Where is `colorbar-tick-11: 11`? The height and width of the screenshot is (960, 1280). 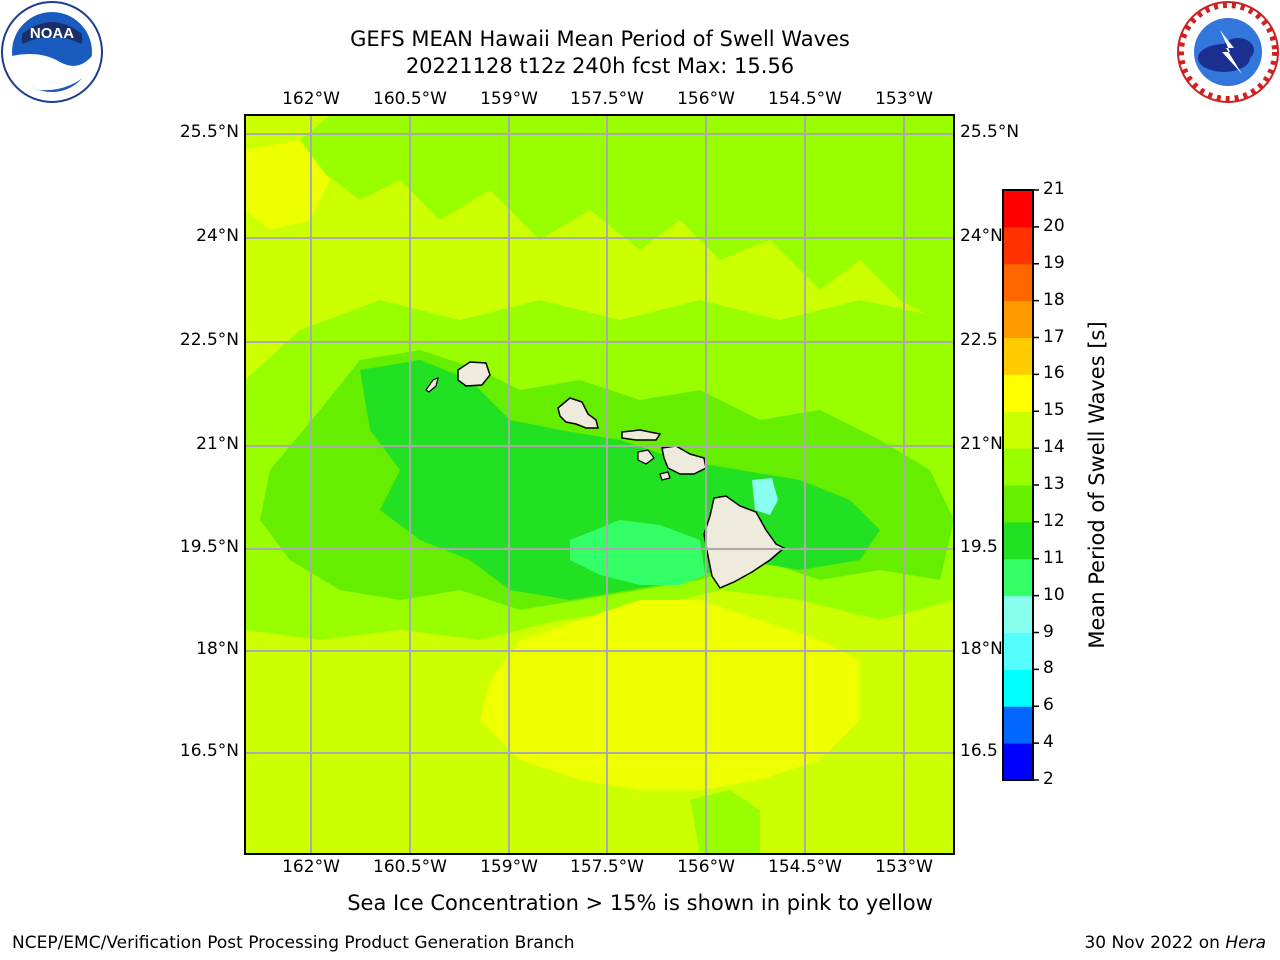
colorbar-tick-11: 11 is located at coordinates (1054, 557).